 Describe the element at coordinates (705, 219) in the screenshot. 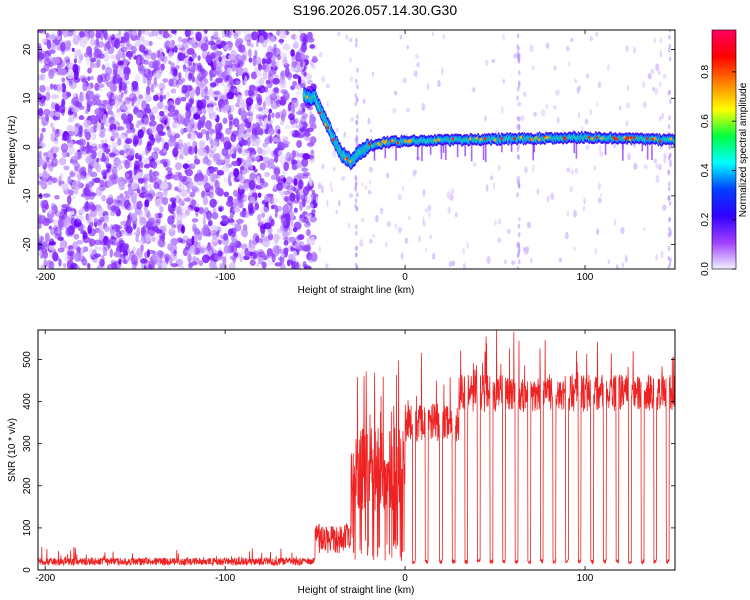

I see `colorbar-tick-label: 0.2` at that location.